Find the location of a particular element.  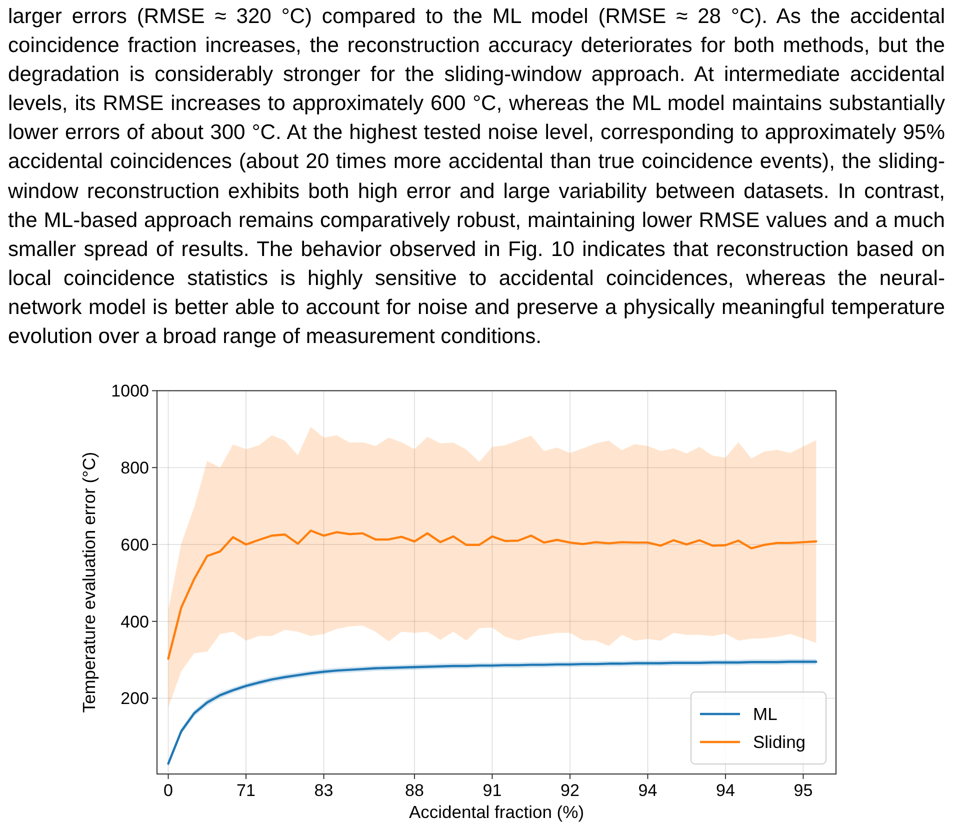

line-series is located at coordinates (492, 595).